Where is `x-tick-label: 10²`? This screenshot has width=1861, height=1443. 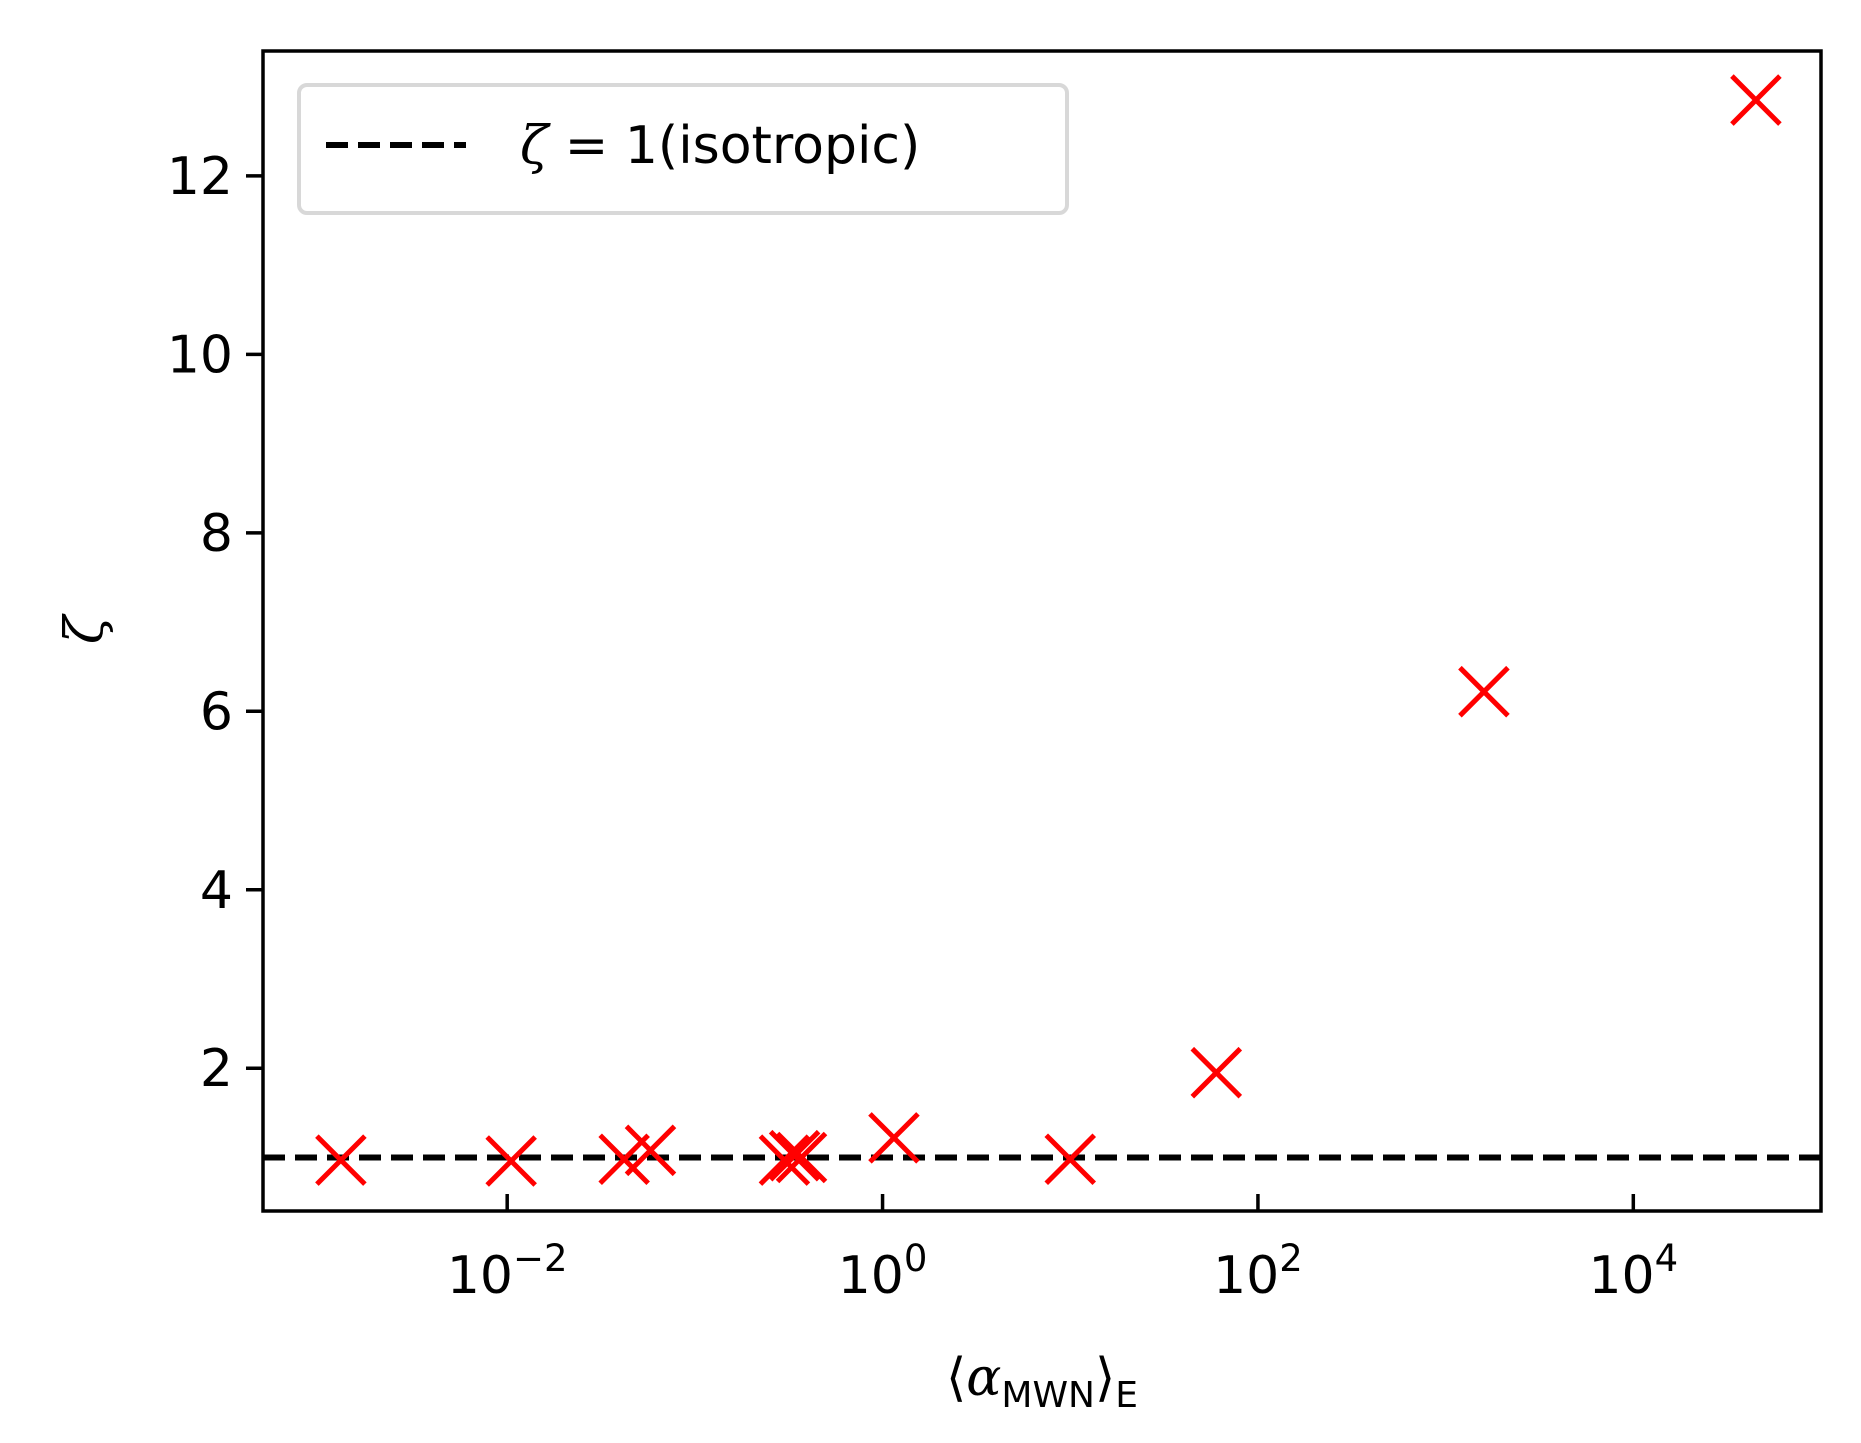
x-tick-label: 10² is located at coordinates (1258, 1271).